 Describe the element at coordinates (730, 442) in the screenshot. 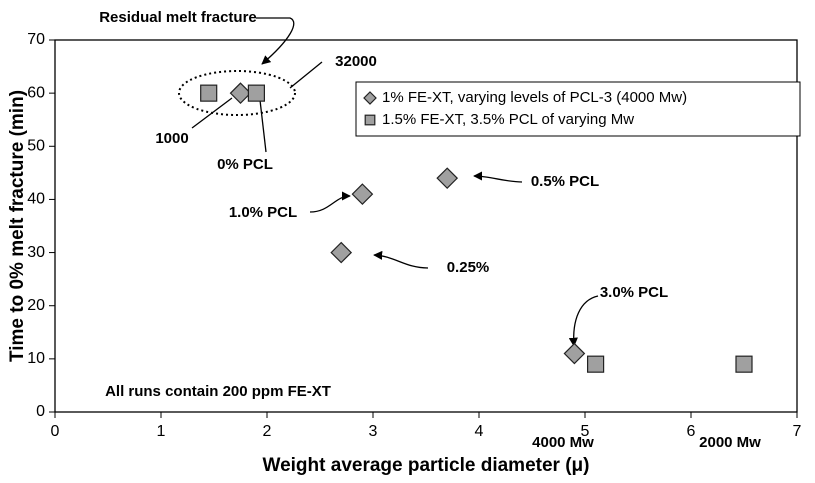

I see `annotation: 2000 Mw` at that location.